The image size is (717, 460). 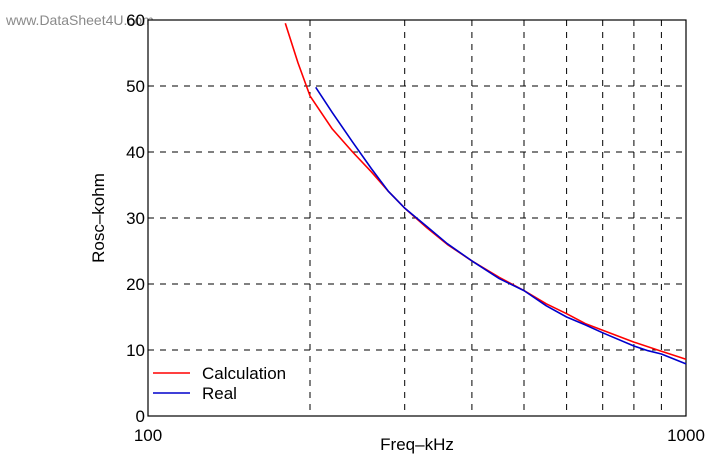 What do you see at coordinates (140, 416) in the screenshot?
I see `y-tick-label-0: 0` at bounding box center [140, 416].